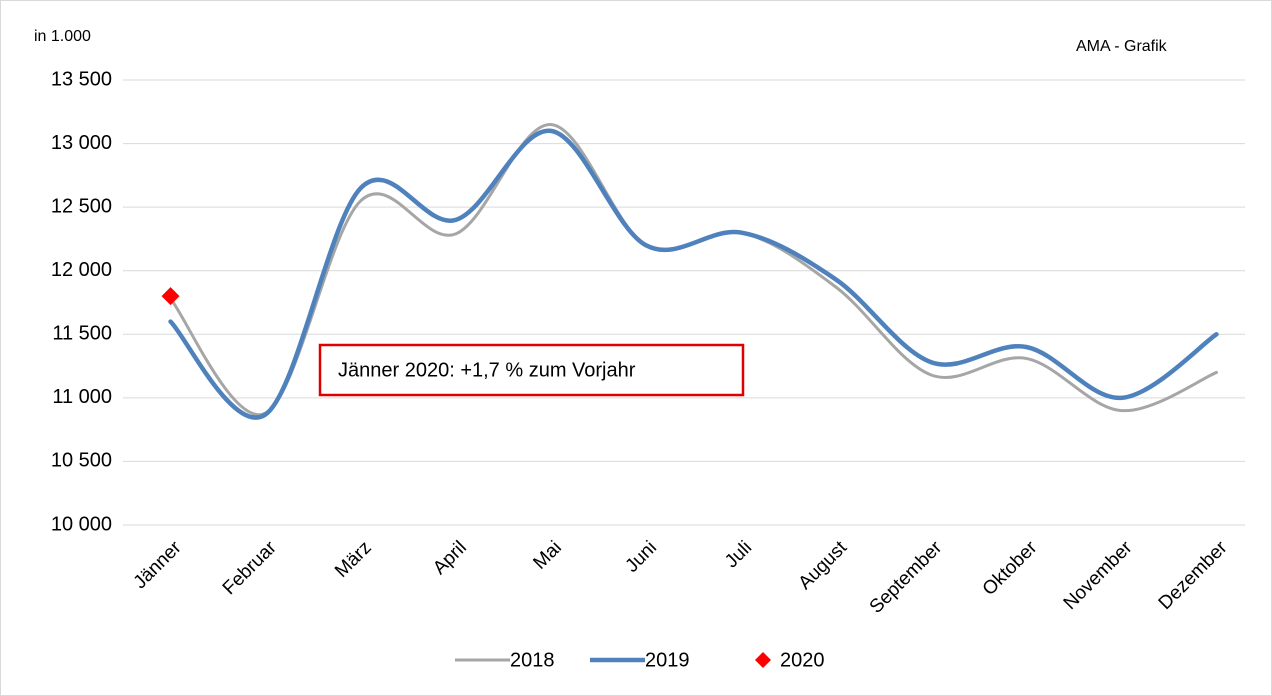  Describe the element at coordinates (81, 143) in the screenshot. I see `y-tick-label: 13 000` at that location.